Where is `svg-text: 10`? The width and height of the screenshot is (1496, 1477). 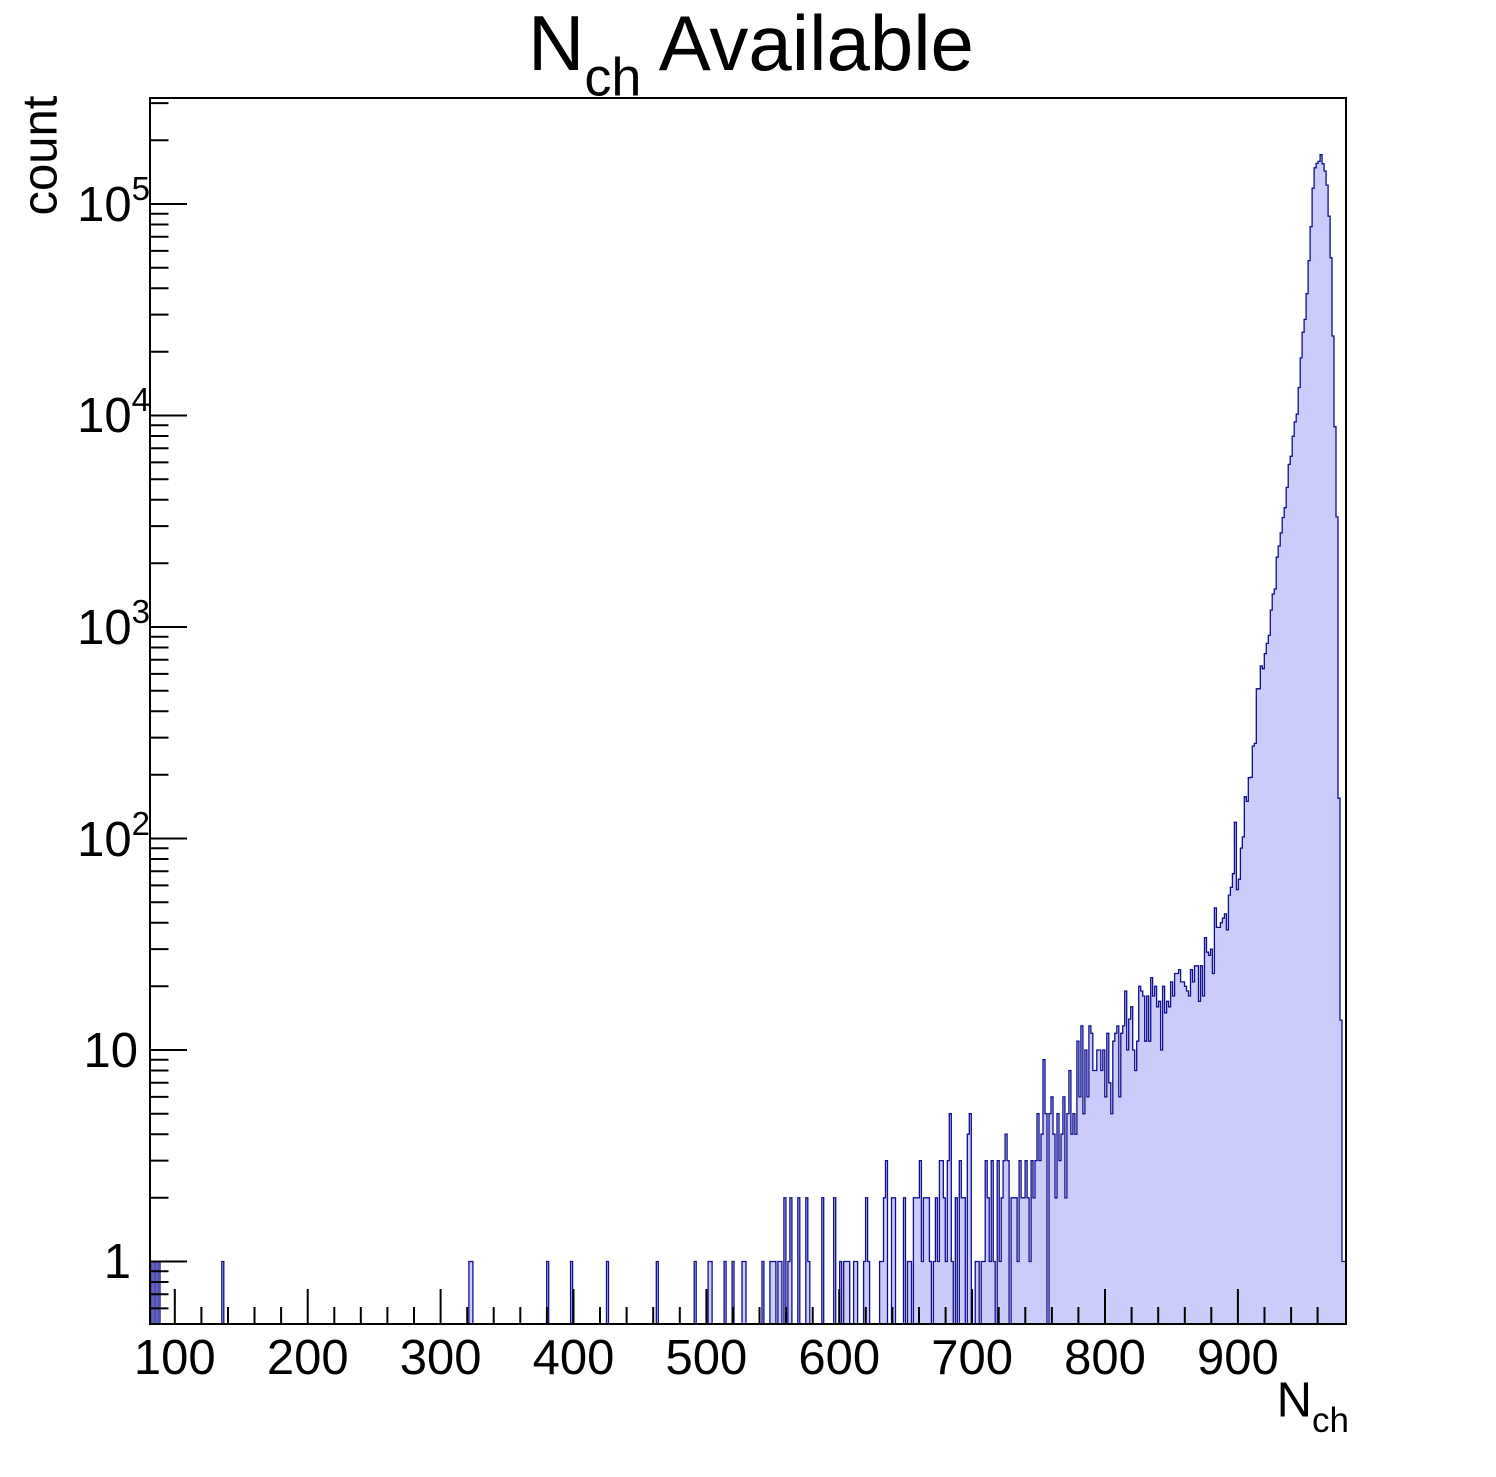
svg-text: 10 is located at coordinates (110, 1051).